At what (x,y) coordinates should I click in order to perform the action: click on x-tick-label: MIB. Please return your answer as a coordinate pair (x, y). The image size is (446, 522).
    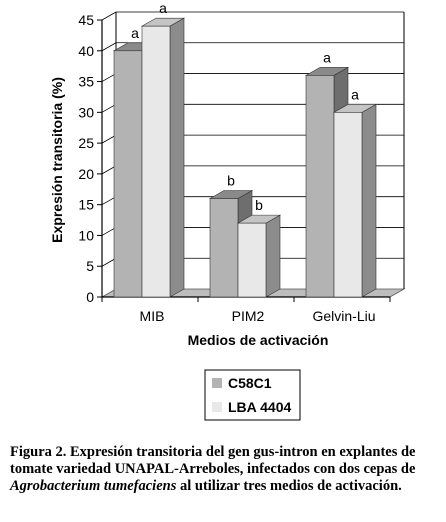
    Looking at the image, I should click on (152, 316).